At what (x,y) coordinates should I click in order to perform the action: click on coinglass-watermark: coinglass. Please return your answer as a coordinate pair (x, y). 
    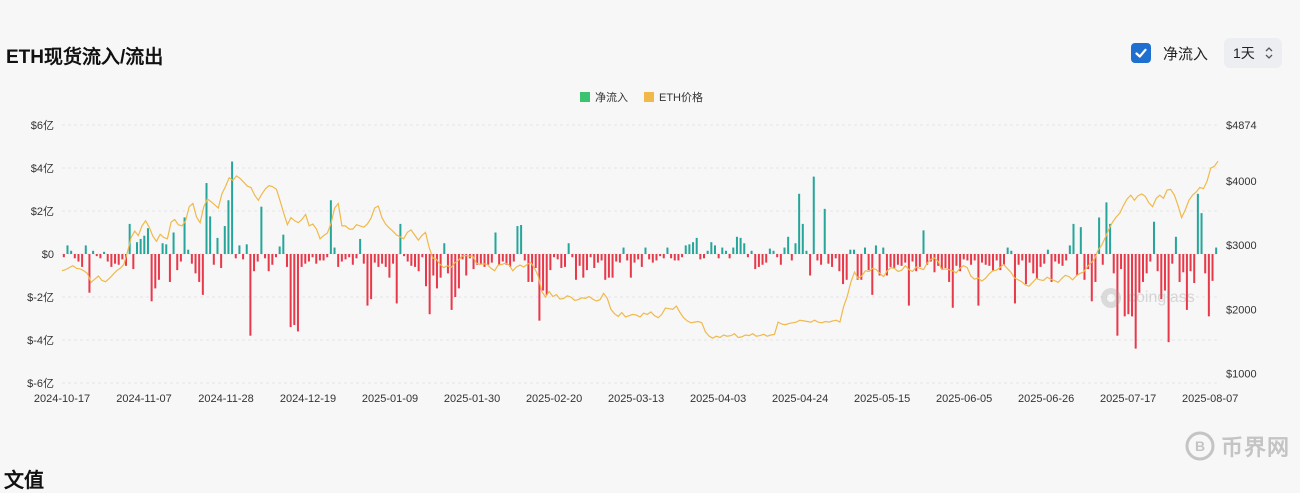
    Looking at the image, I should click on (1147, 298).